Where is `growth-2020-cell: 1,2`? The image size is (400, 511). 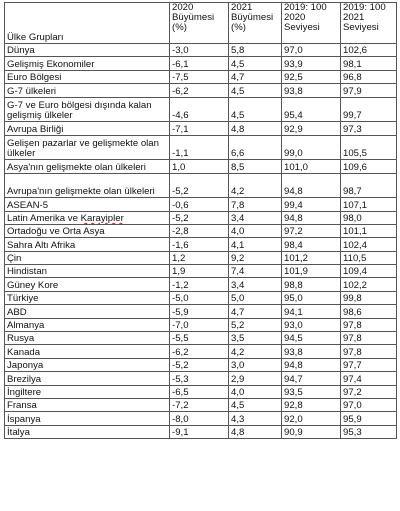 growth-2020-cell: 1,2 is located at coordinates (199, 258).